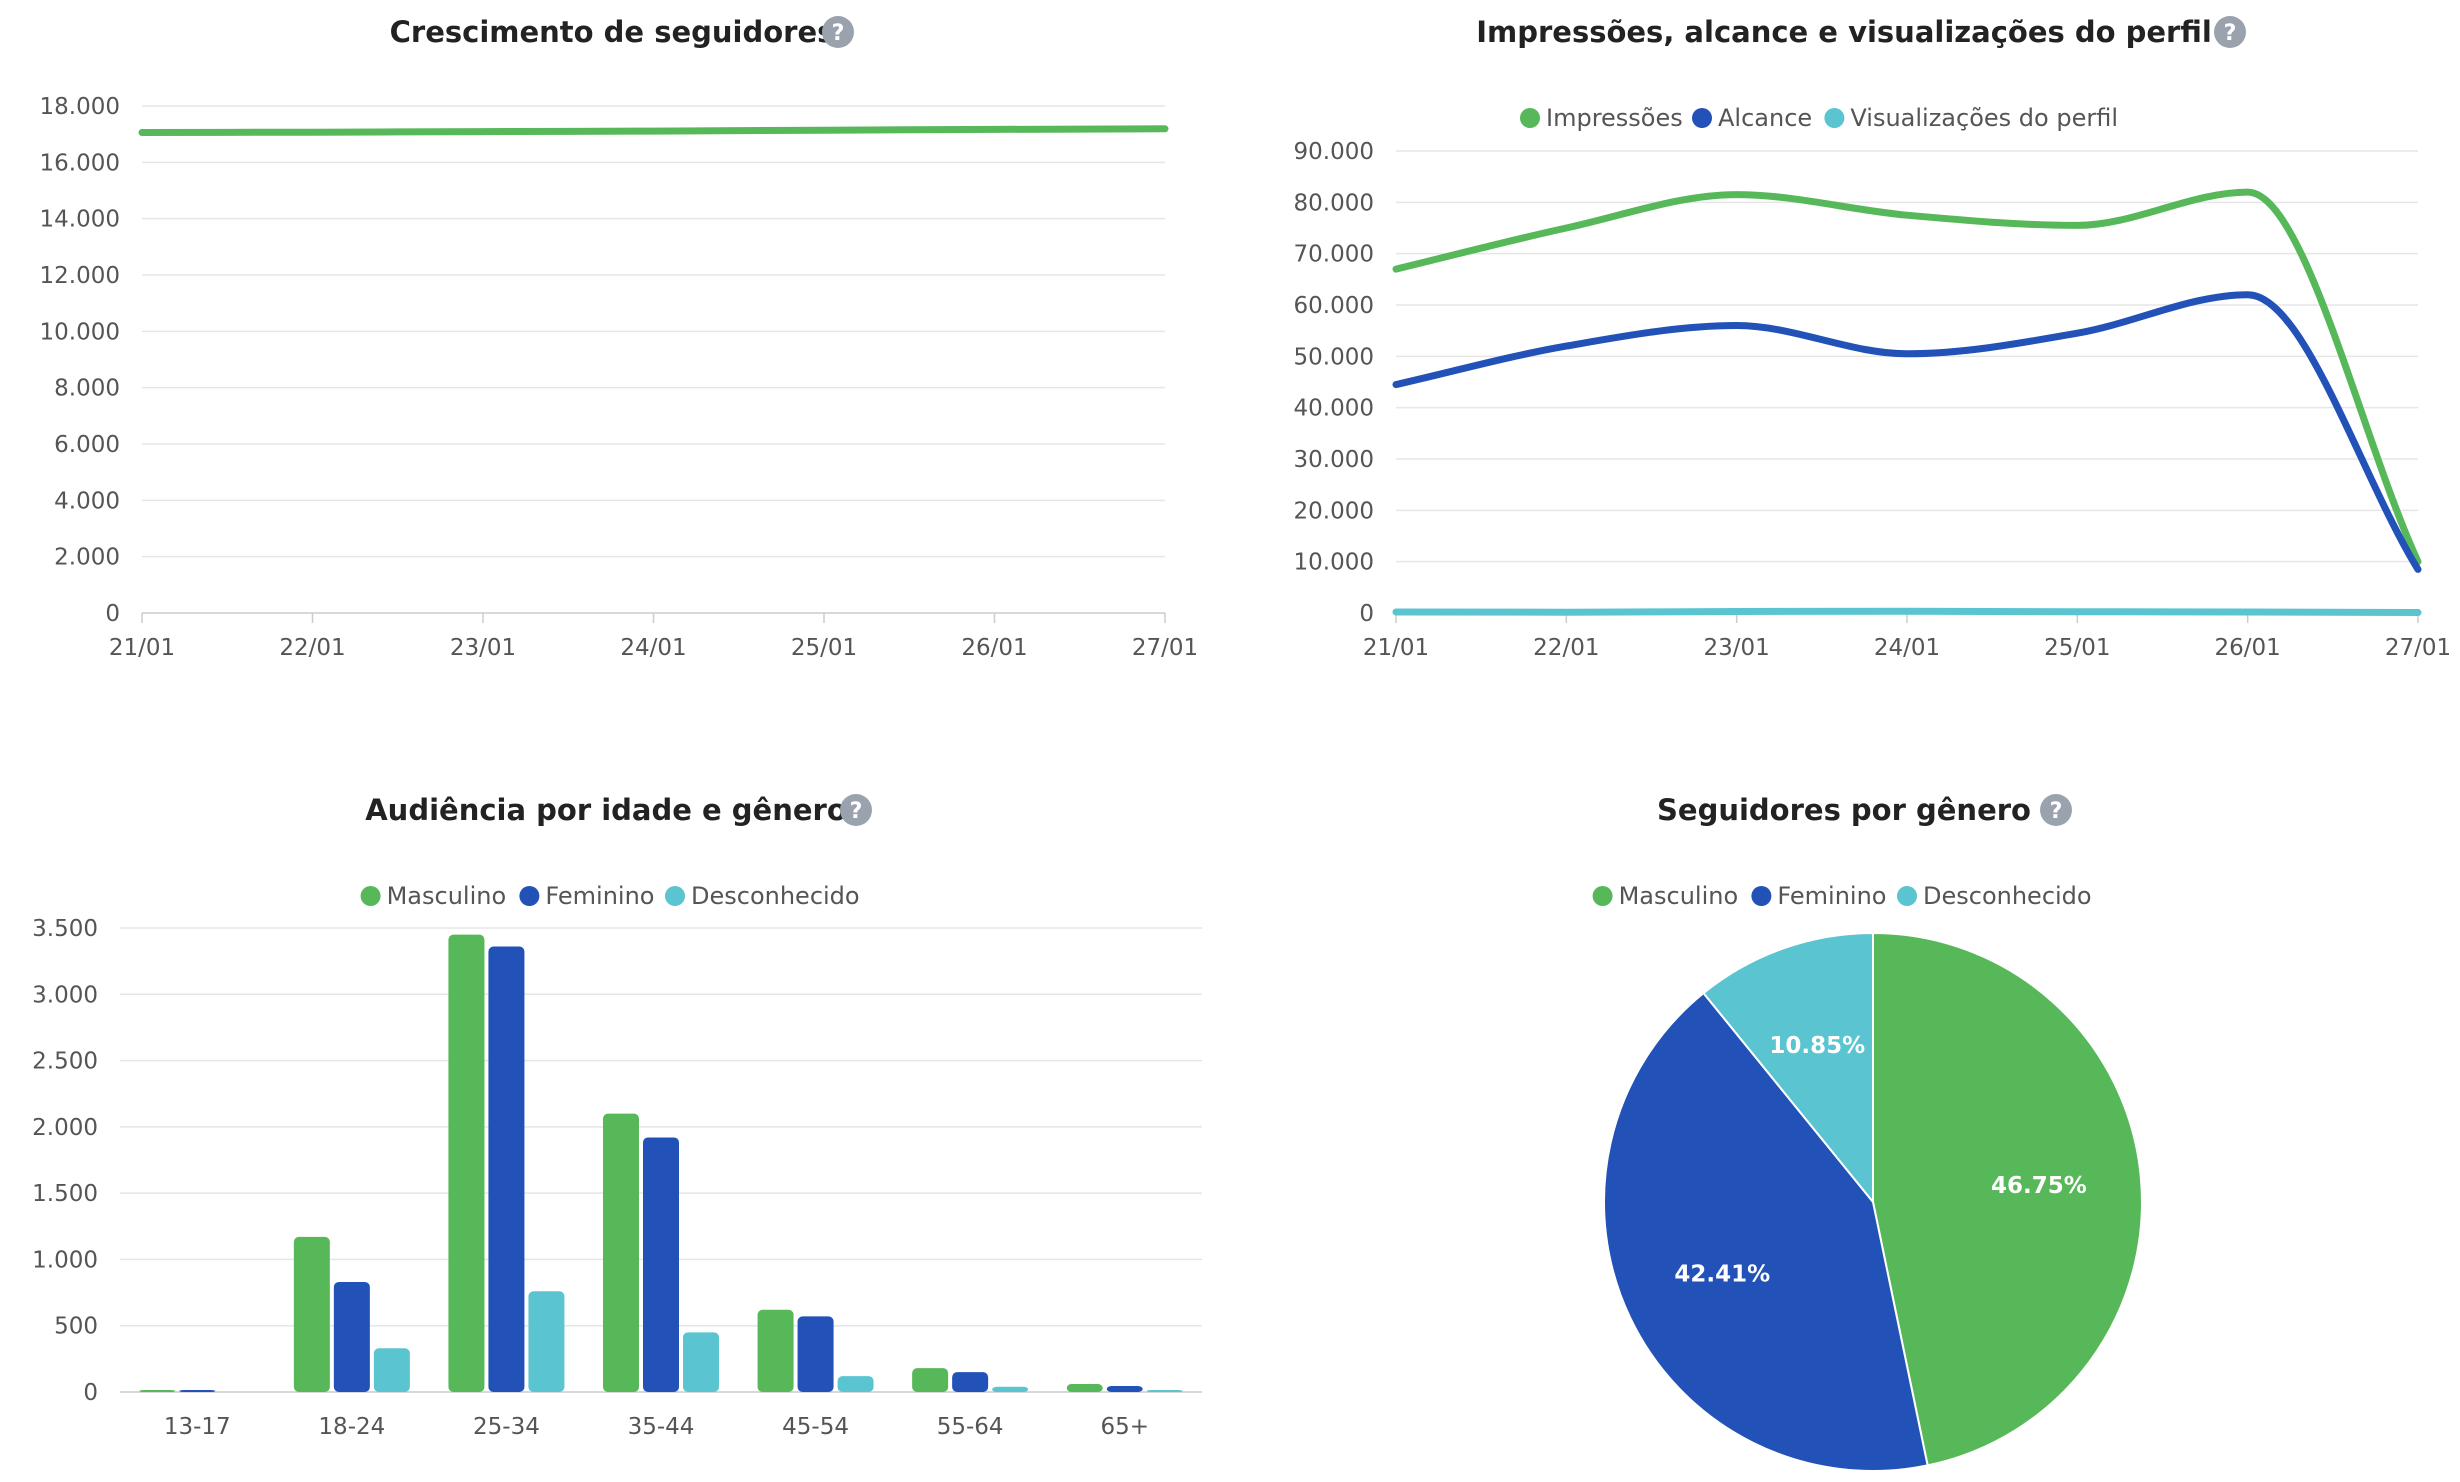  Describe the element at coordinates (351, 1427) in the screenshot. I see `x-tick-label: 18-24` at that location.